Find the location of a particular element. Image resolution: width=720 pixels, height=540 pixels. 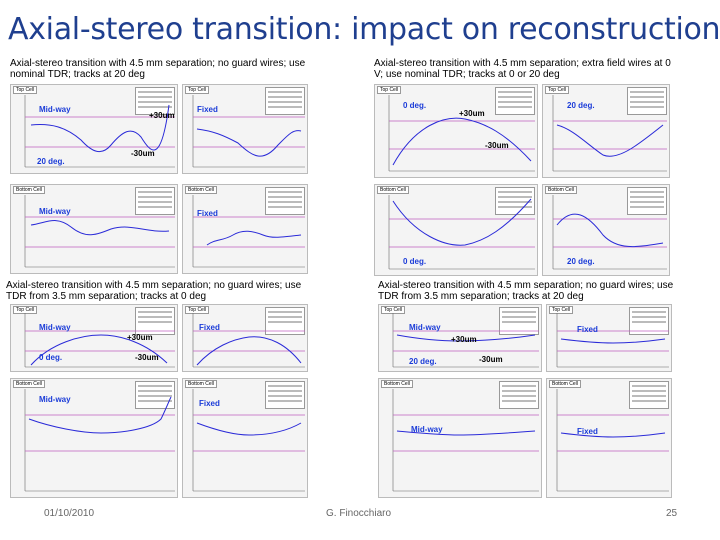

histogram-panel: Top Cell Mid-way +30um -30um 0 deg. is located at coordinates (94, 338).